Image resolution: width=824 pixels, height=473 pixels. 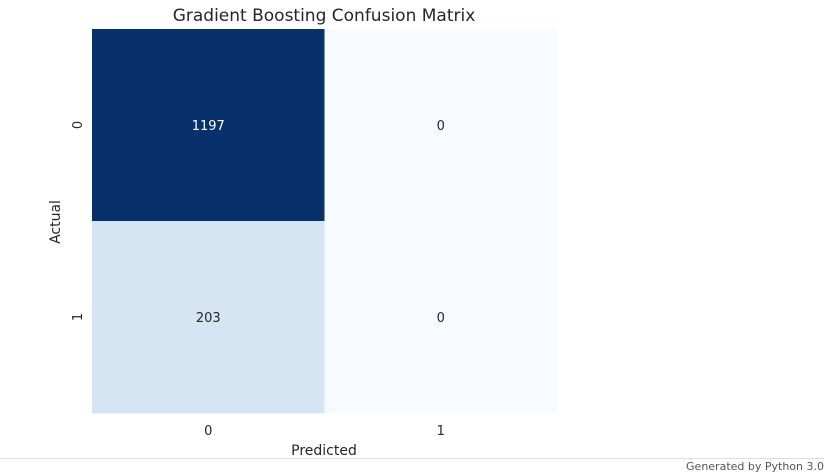 I want to click on heatmap-cell-r0-c1, so click(x=441, y=125).